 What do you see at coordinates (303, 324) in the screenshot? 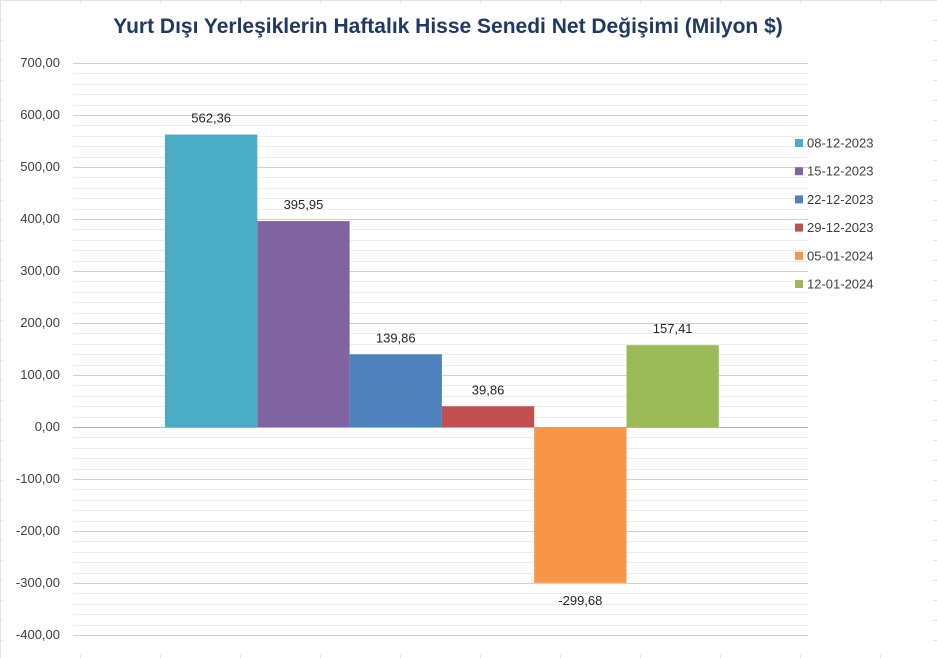
I see `bar-15-12-2023` at bounding box center [303, 324].